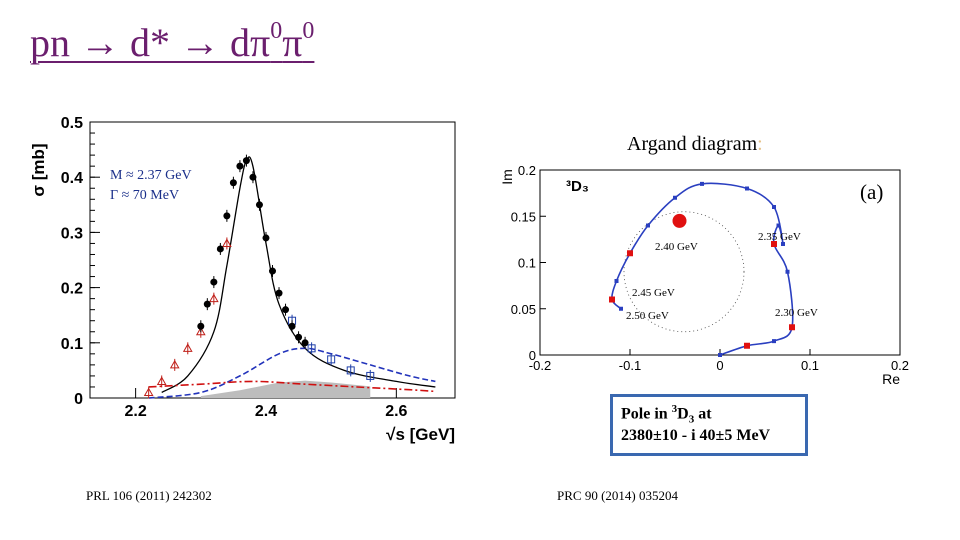  What do you see at coordinates (540, 365) in the screenshot?
I see `argand-x-tick-label: -0.2` at bounding box center [540, 365].